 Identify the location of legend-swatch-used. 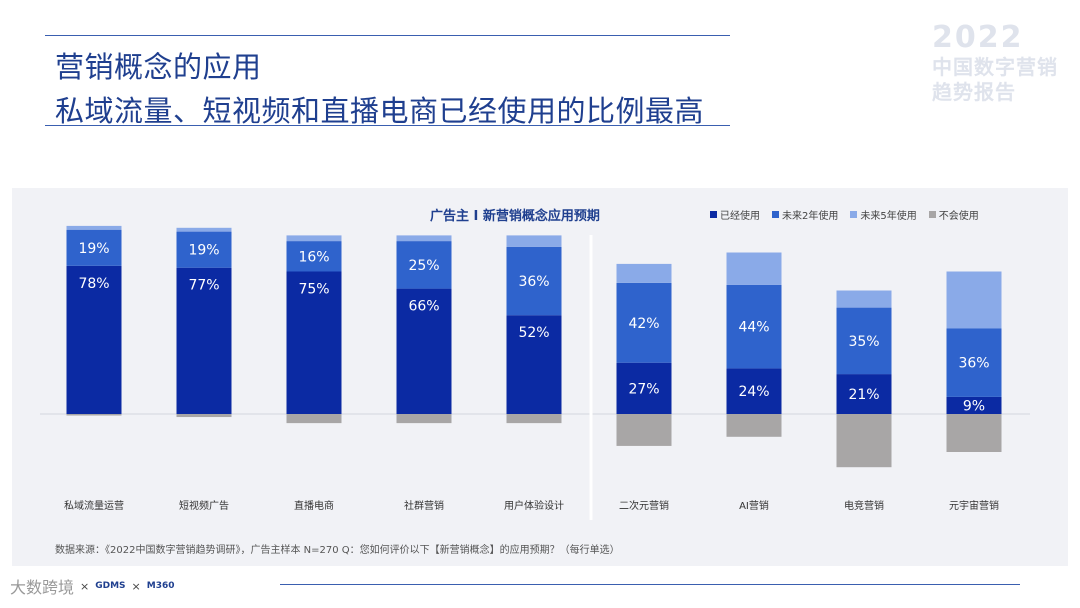
(713, 214).